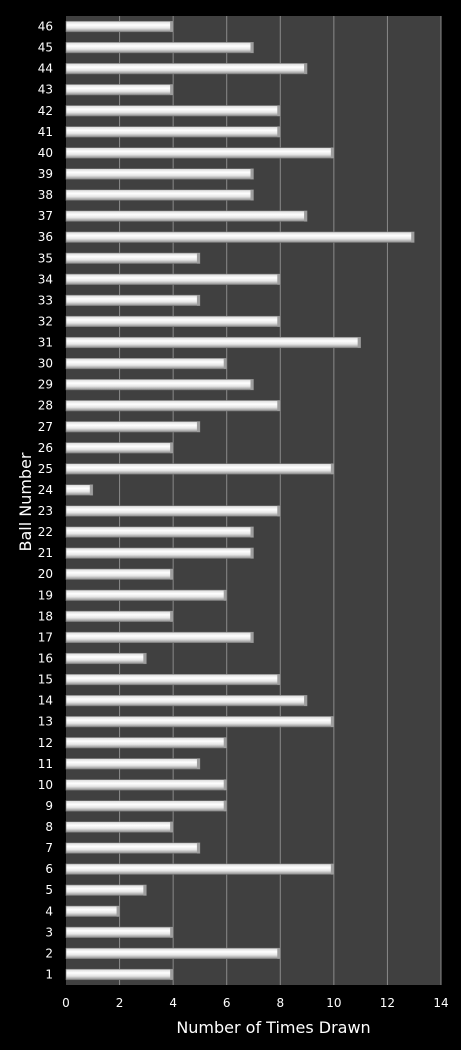 The width and height of the screenshot is (461, 1050). What do you see at coordinates (49, 806) in the screenshot?
I see `y-tick-label: 9` at bounding box center [49, 806].